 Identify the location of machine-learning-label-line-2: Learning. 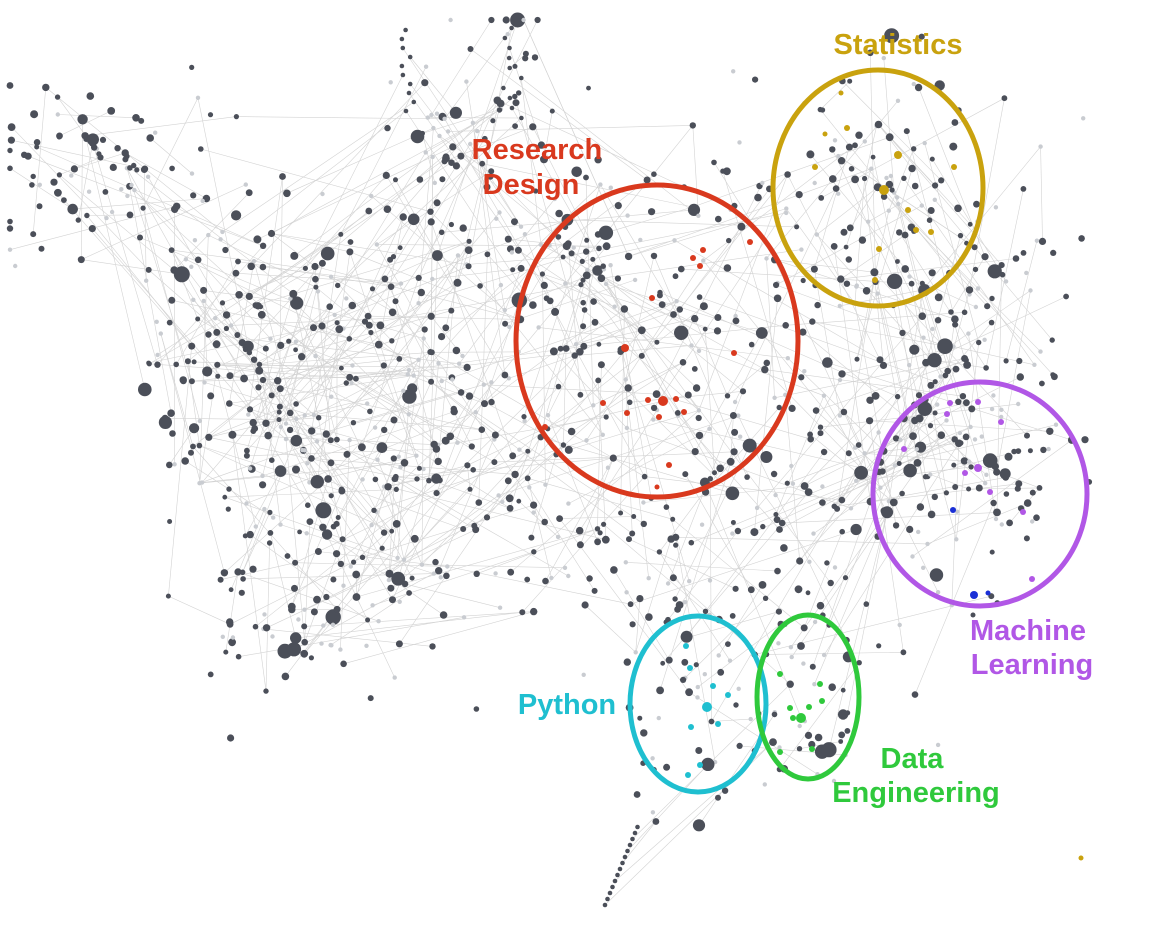
(1032, 665).